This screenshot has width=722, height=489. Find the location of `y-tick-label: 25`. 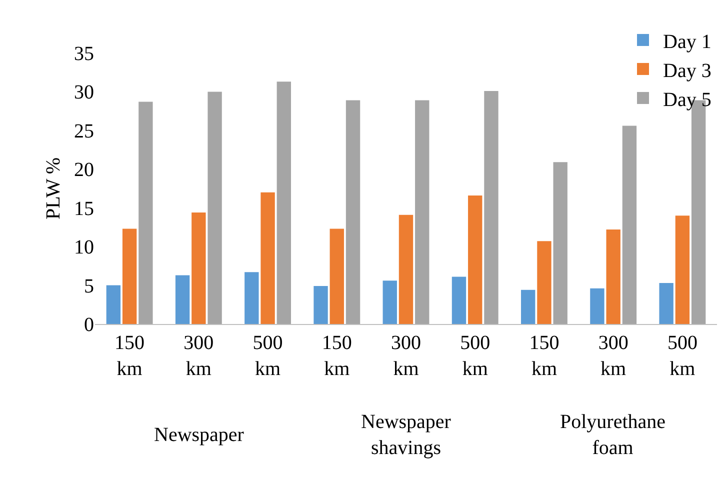

y-tick-label: 25 is located at coordinates (84, 131).